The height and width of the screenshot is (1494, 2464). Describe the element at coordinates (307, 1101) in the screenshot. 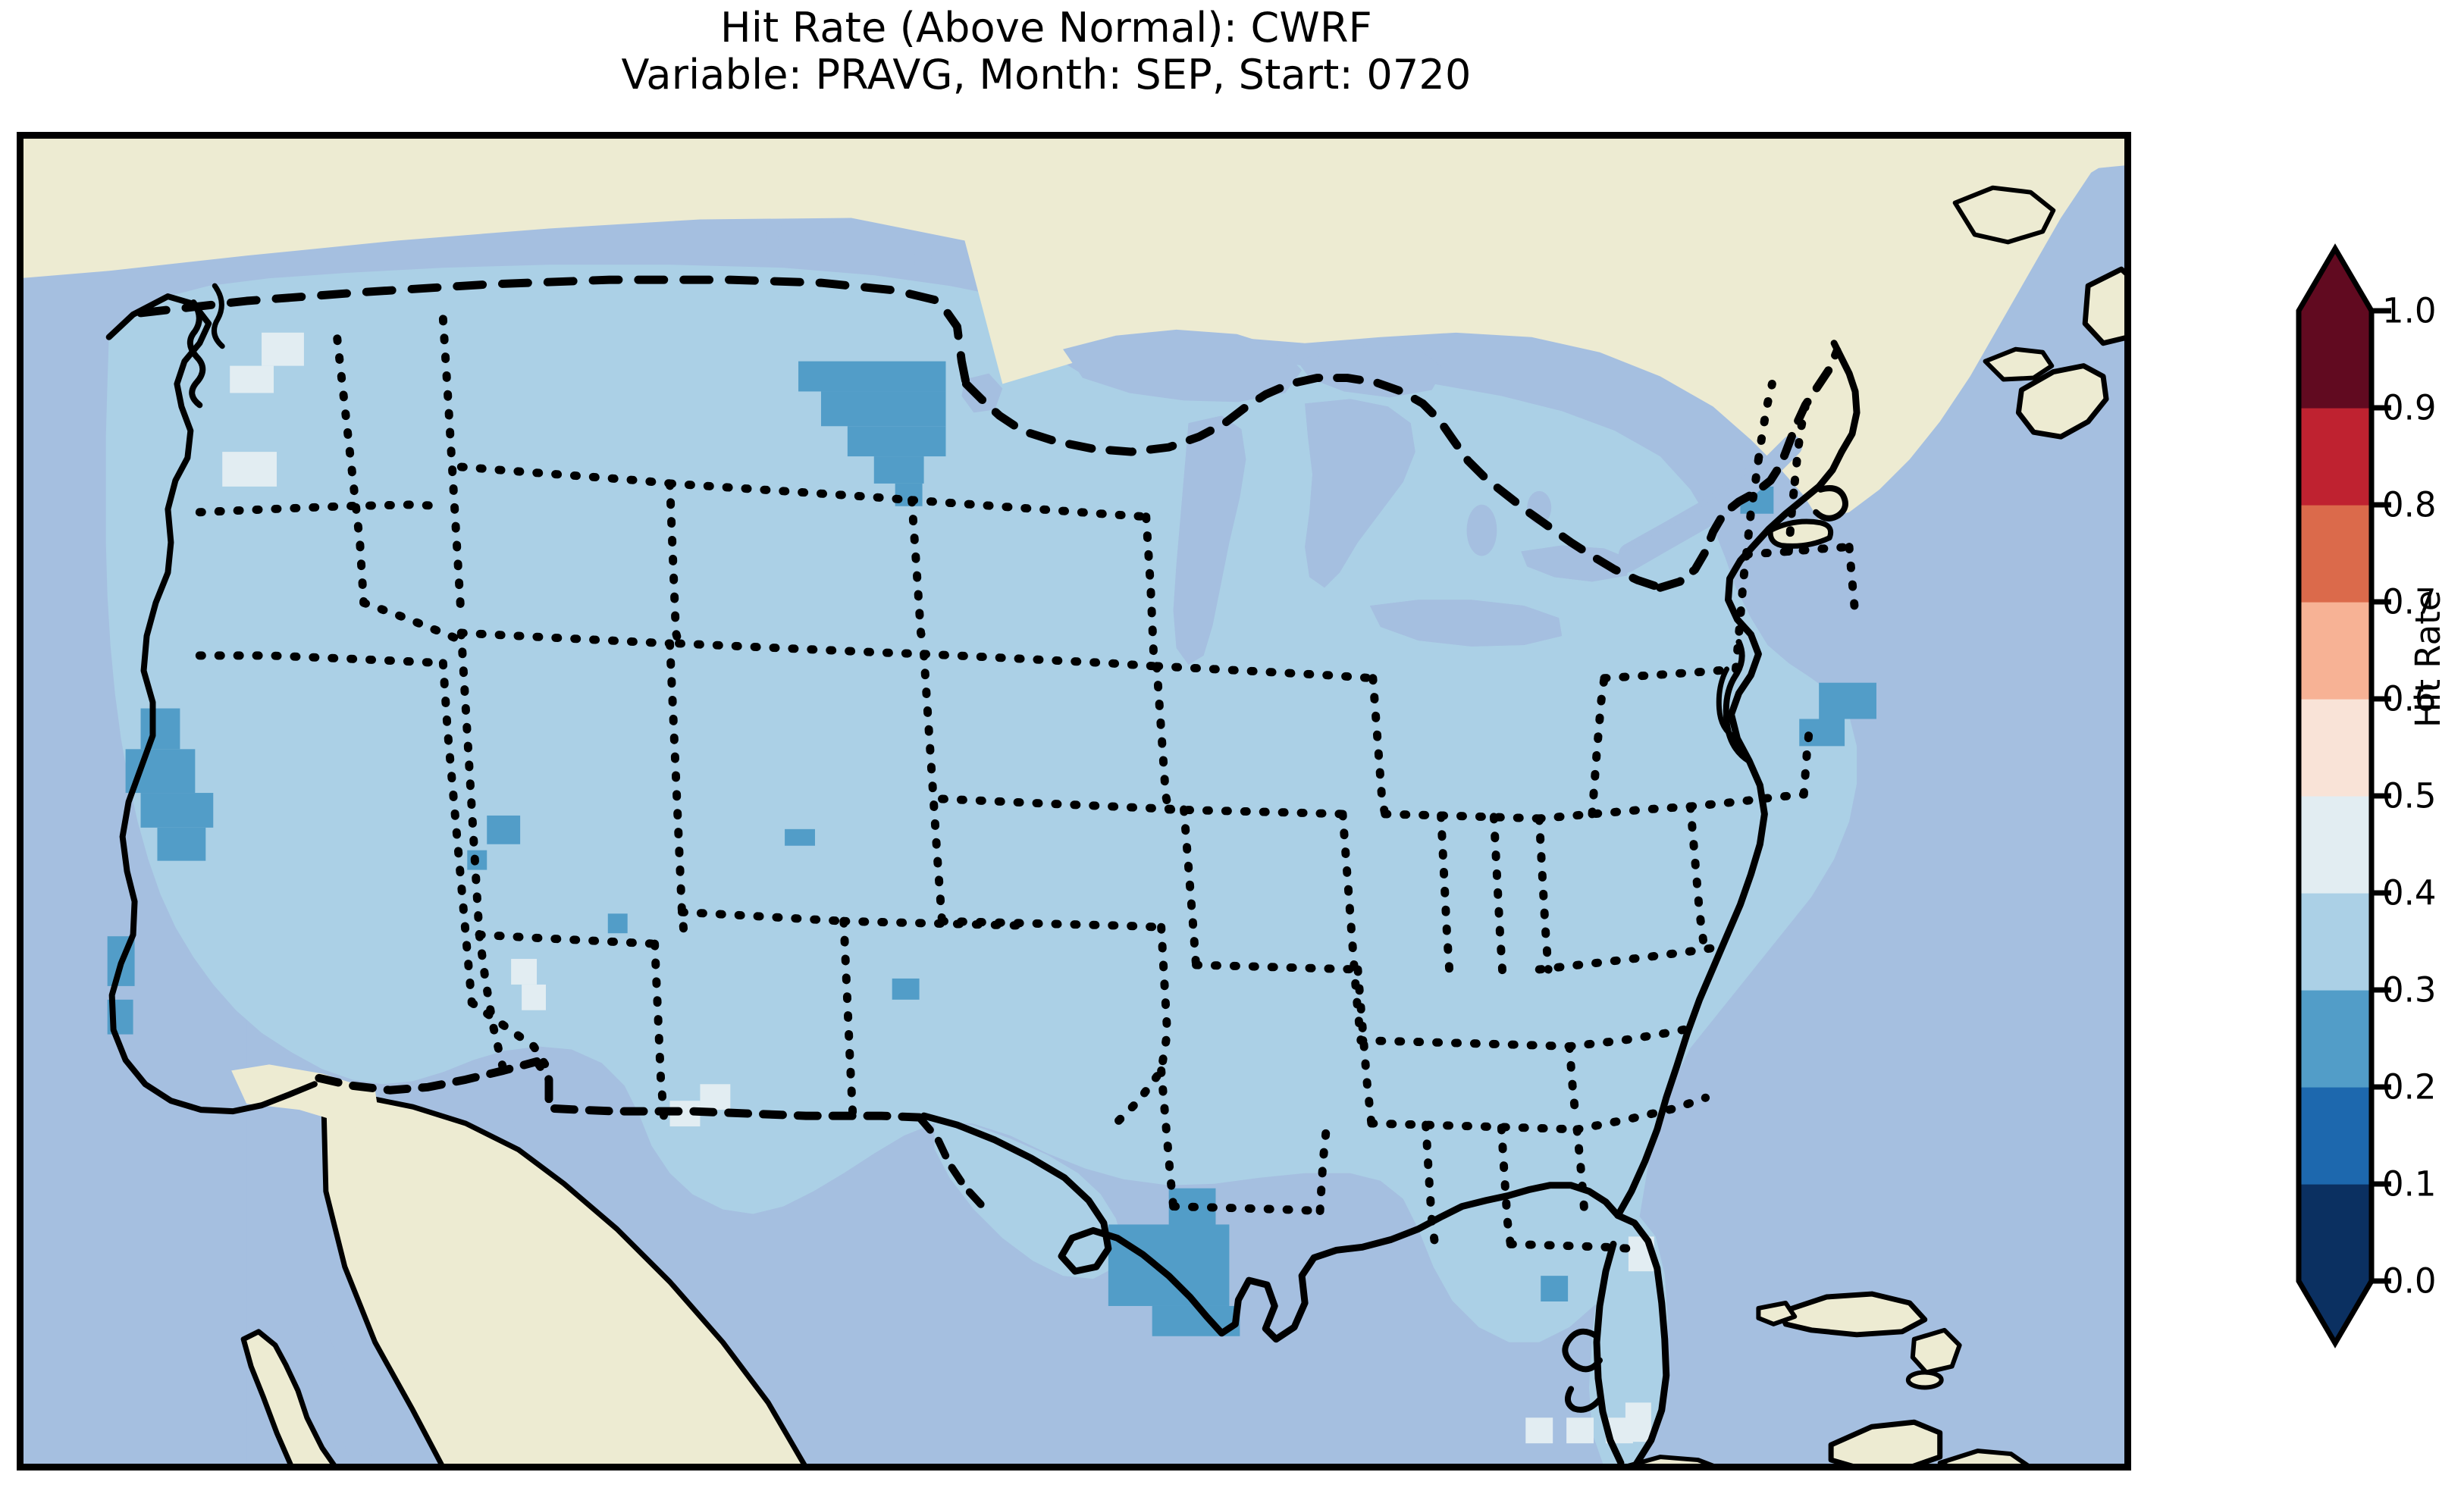

I see `mexico-northwest` at that location.